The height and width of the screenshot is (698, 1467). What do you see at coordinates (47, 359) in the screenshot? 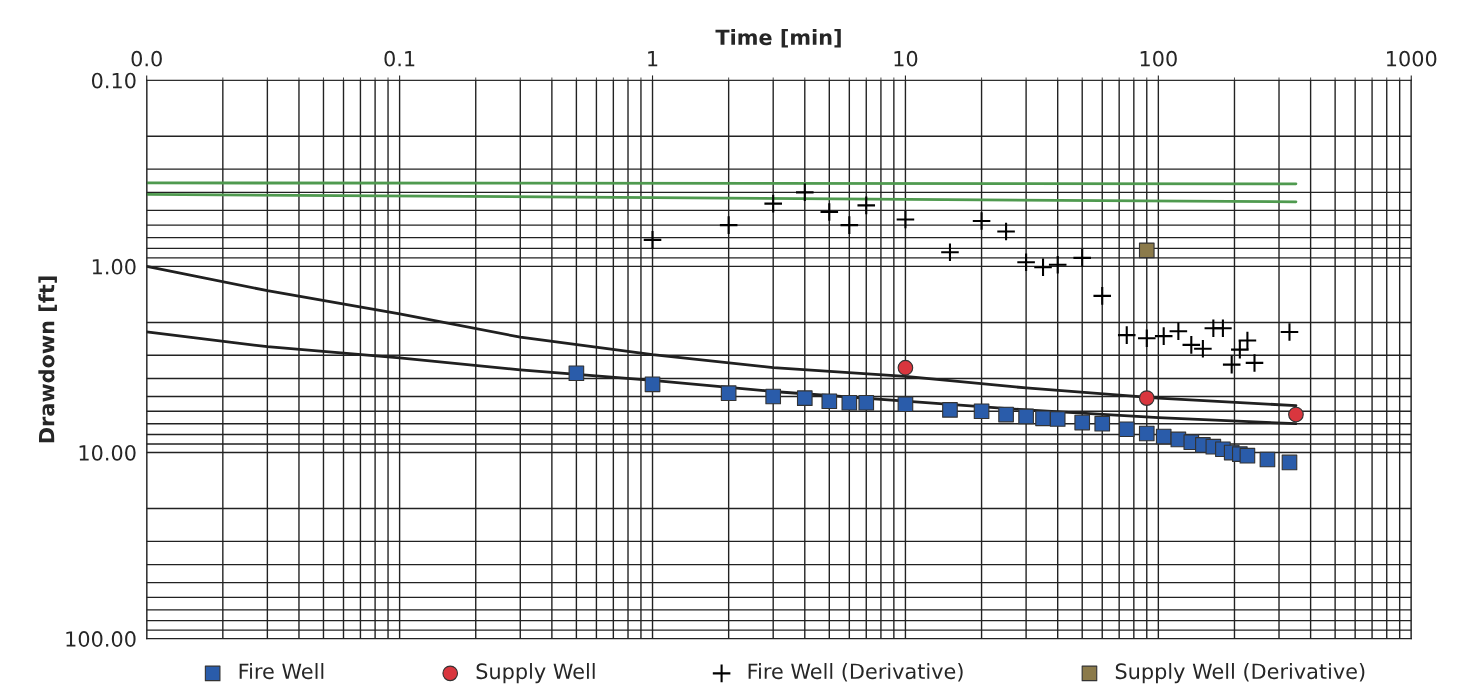
I see `y-axis-title: Drawdown [ft]` at bounding box center [47, 359].